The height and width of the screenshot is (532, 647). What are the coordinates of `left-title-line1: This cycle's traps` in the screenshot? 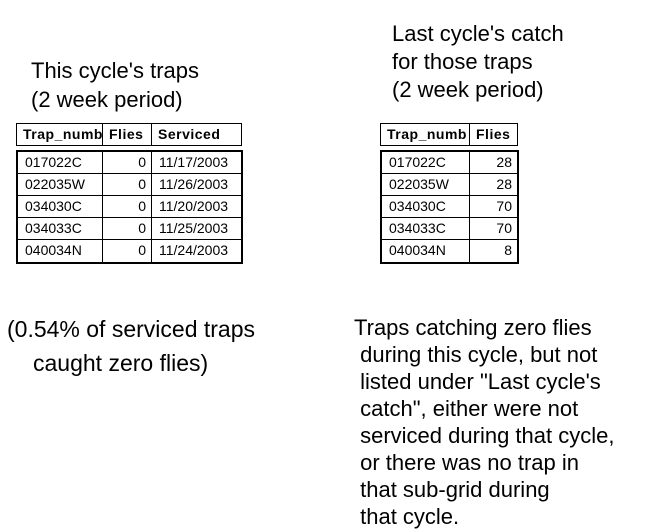 It's located at (115, 70).